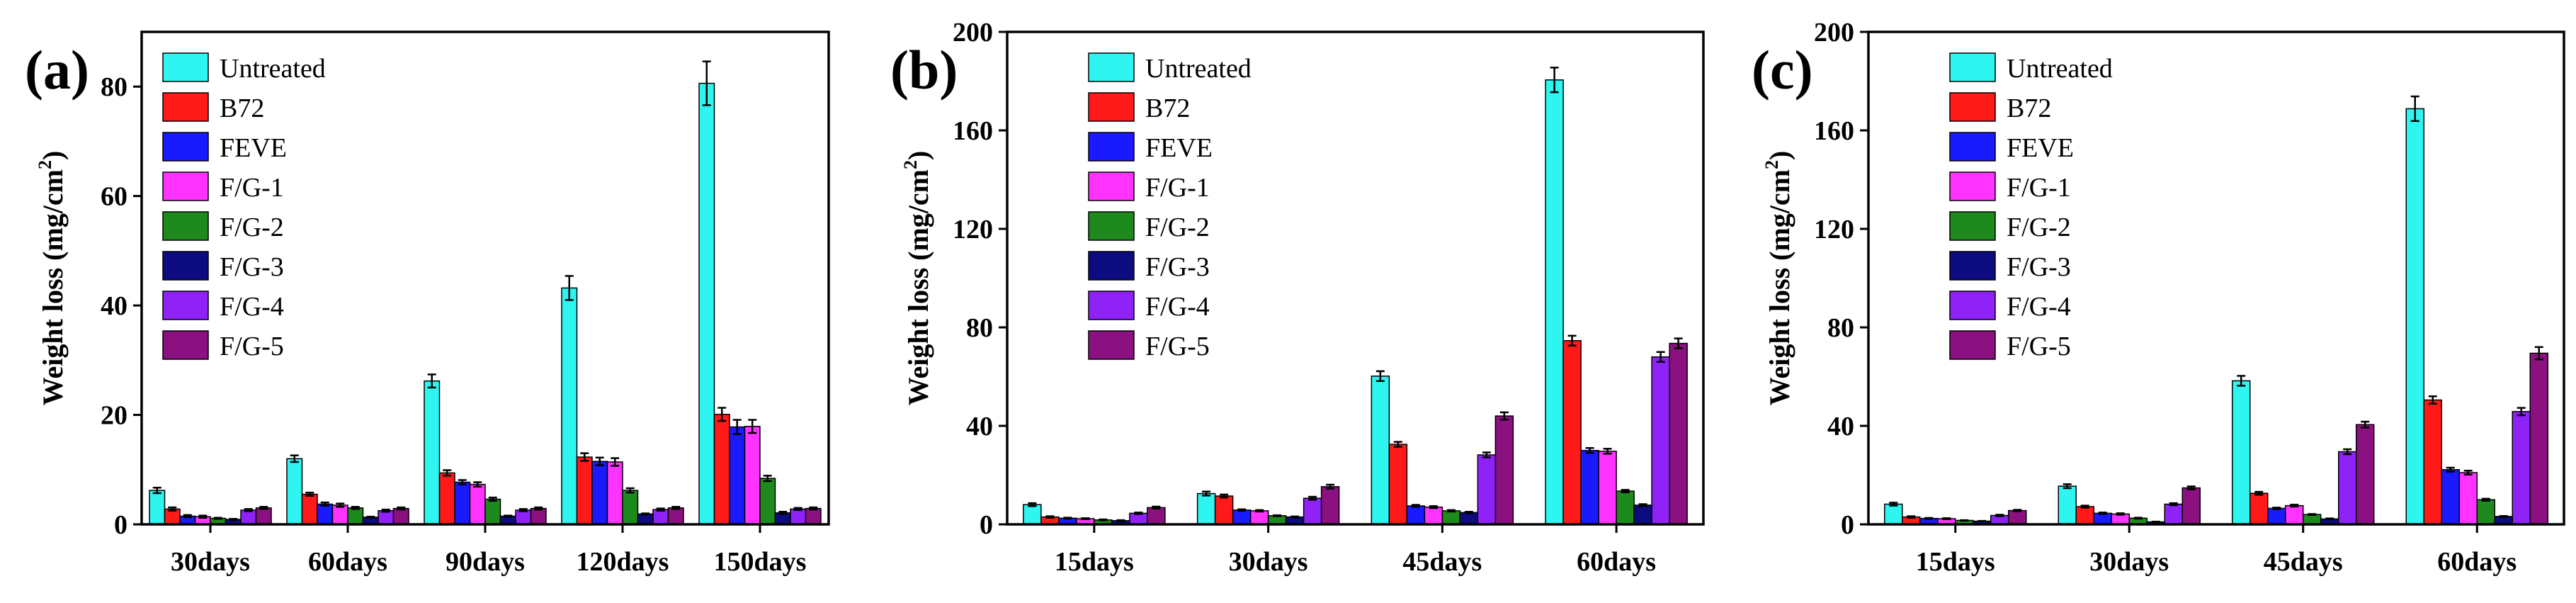  Describe the element at coordinates (2039, 188) in the screenshot. I see `legend-label: F/G-1` at that location.